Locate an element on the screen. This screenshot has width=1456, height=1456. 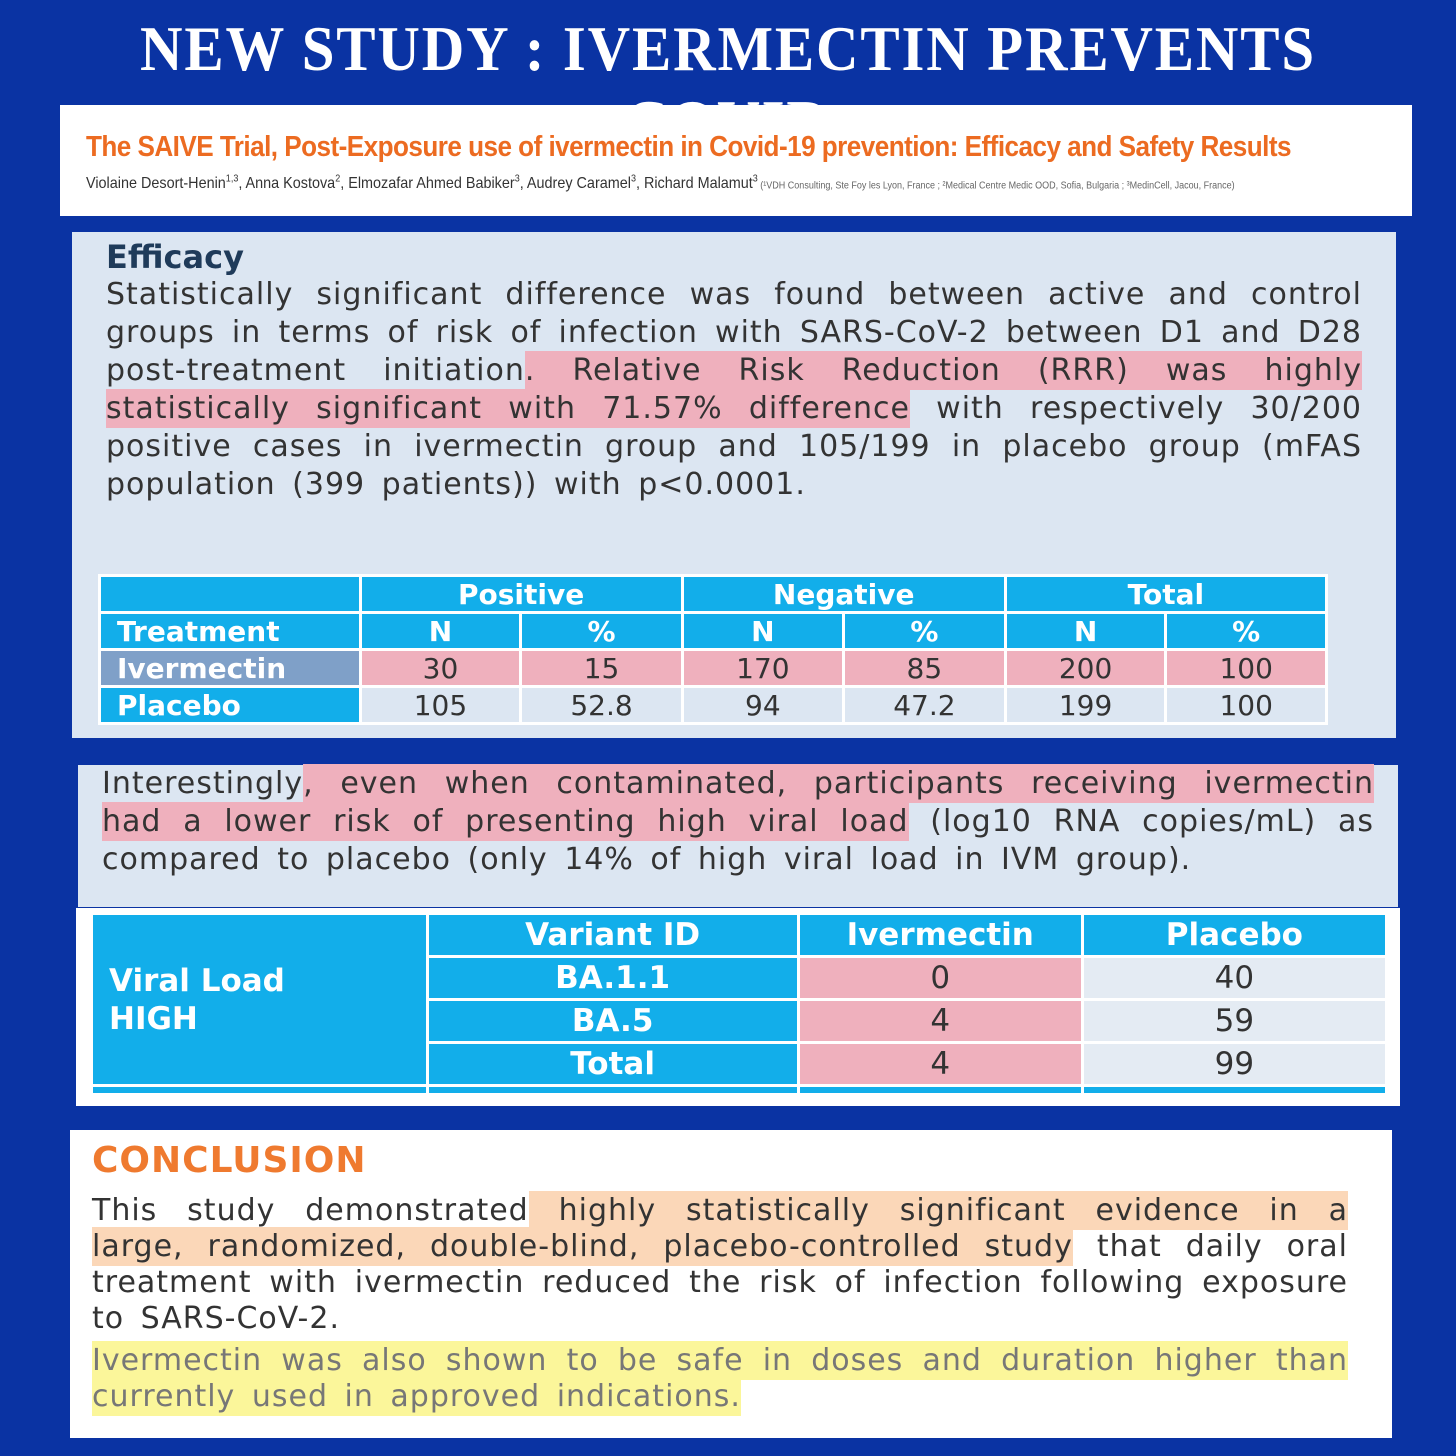
group-header: Total is located at coordinates (1166, 594).